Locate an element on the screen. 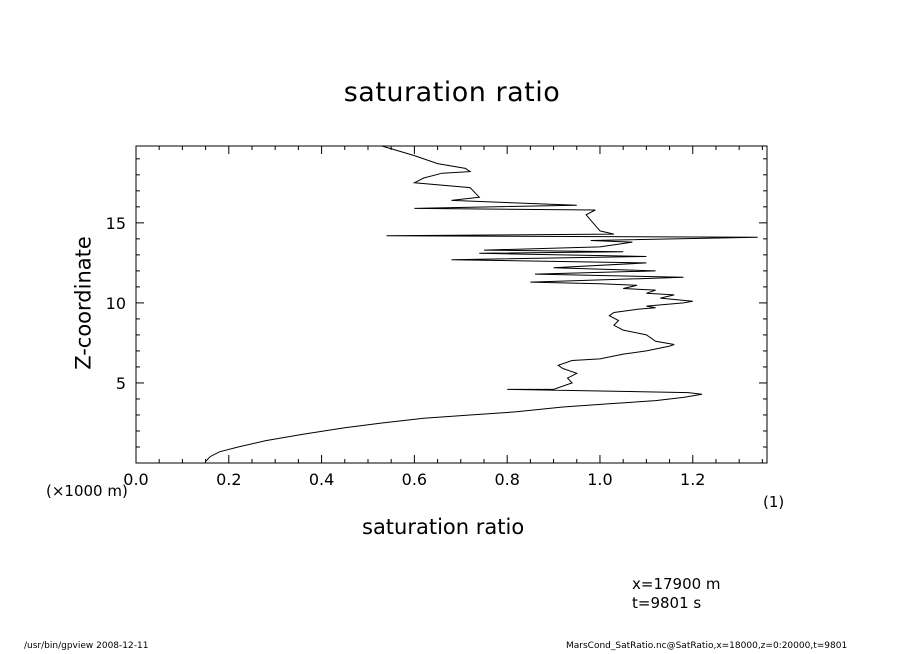 This screenshot has height=654, width=904. annotation-time: t=9801 s is located at coordinates (667, 603).